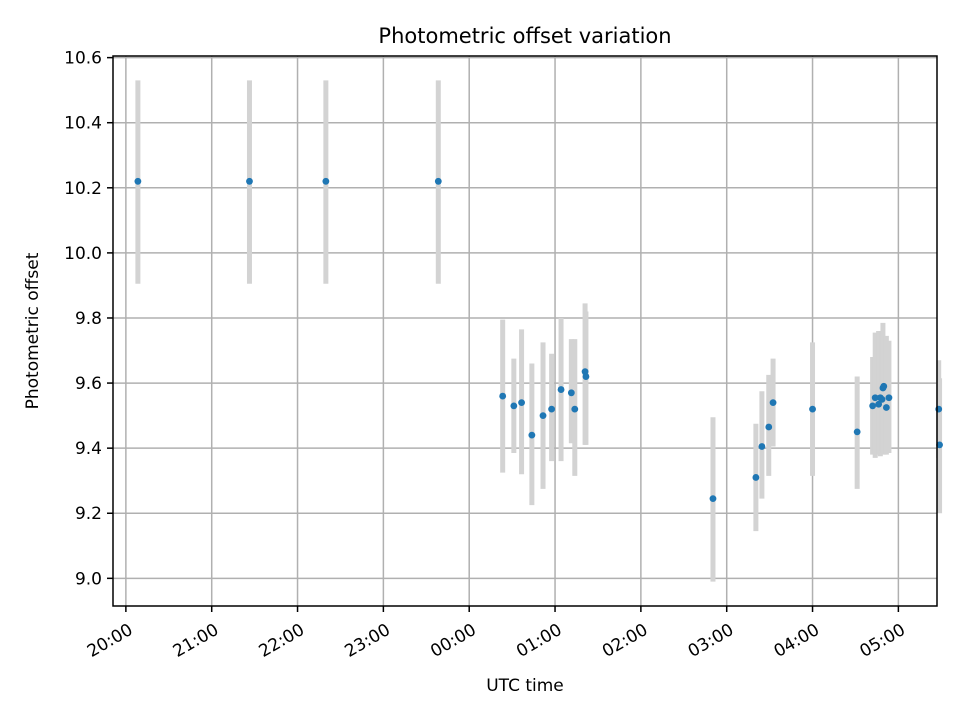 The image size is (960, 720). Describe the element at coordinates (539, 641) in the screenshot. I see `x-tick-label: 01:00` at that location.